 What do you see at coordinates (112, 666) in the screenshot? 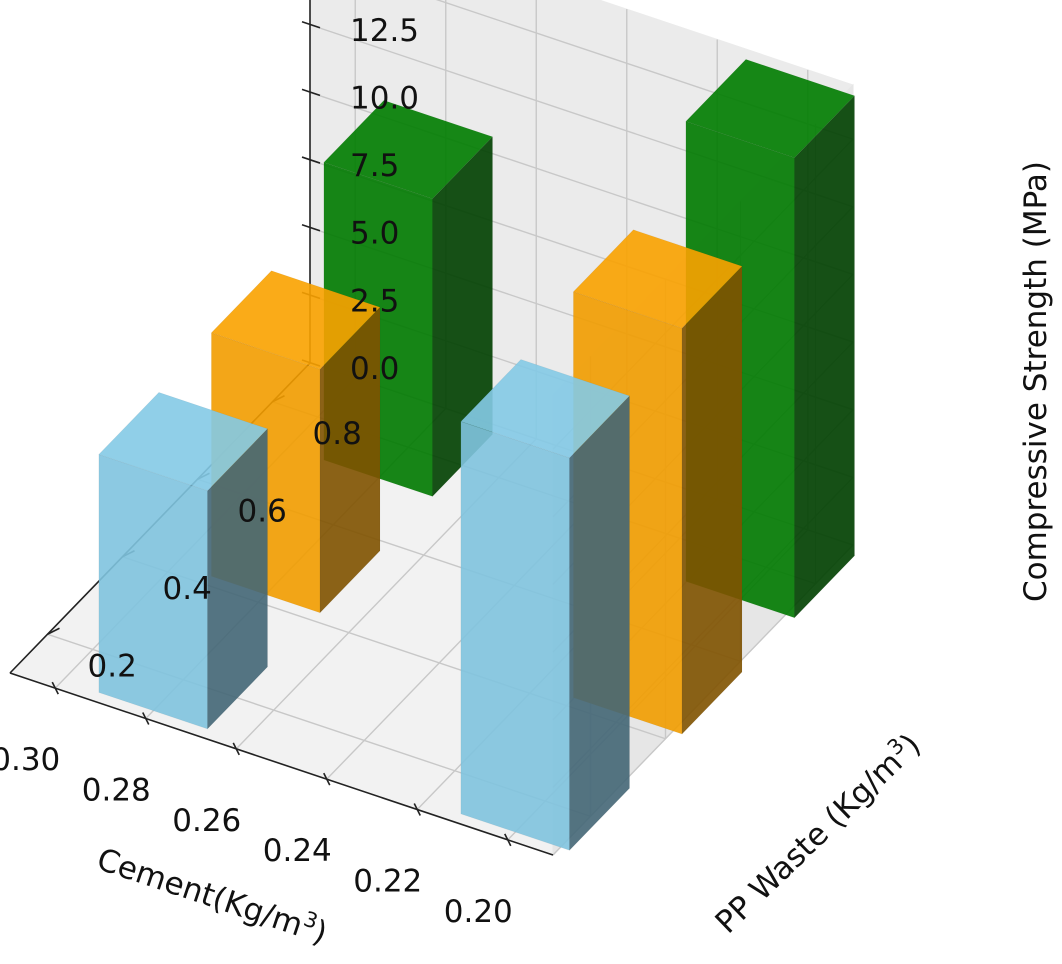
I see `y-tick-label: 0.2` at bounding box center [112, 666].